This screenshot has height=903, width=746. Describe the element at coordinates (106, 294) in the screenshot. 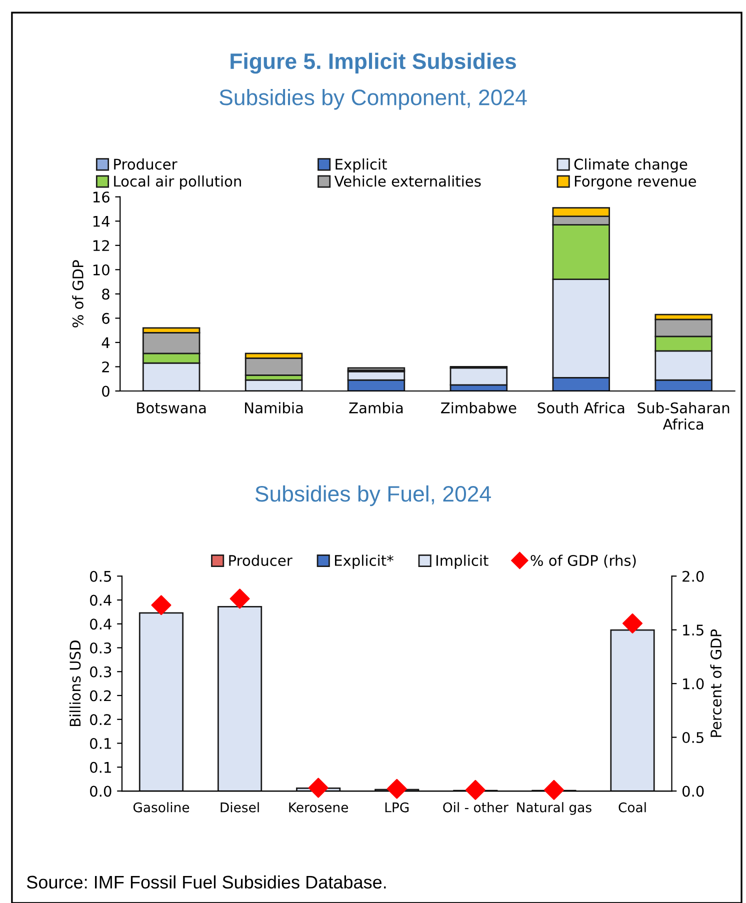

I see `y-tick-label: 8` at that location.